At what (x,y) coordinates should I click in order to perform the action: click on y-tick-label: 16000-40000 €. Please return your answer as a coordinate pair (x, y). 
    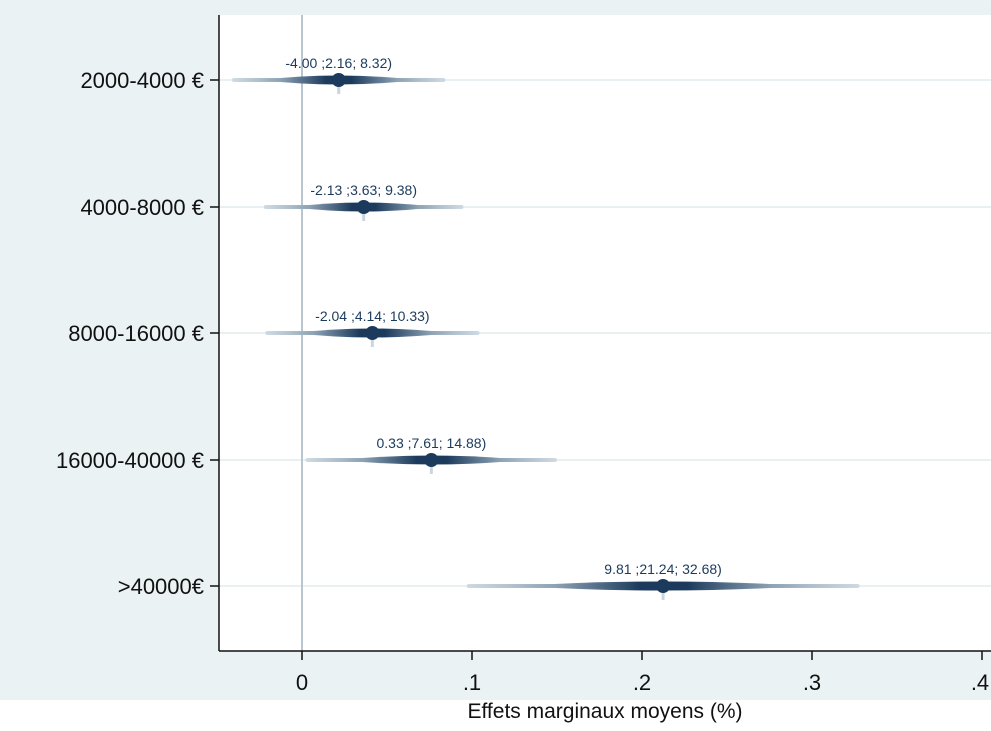
    Looking at the image, I should click on (130, 460).